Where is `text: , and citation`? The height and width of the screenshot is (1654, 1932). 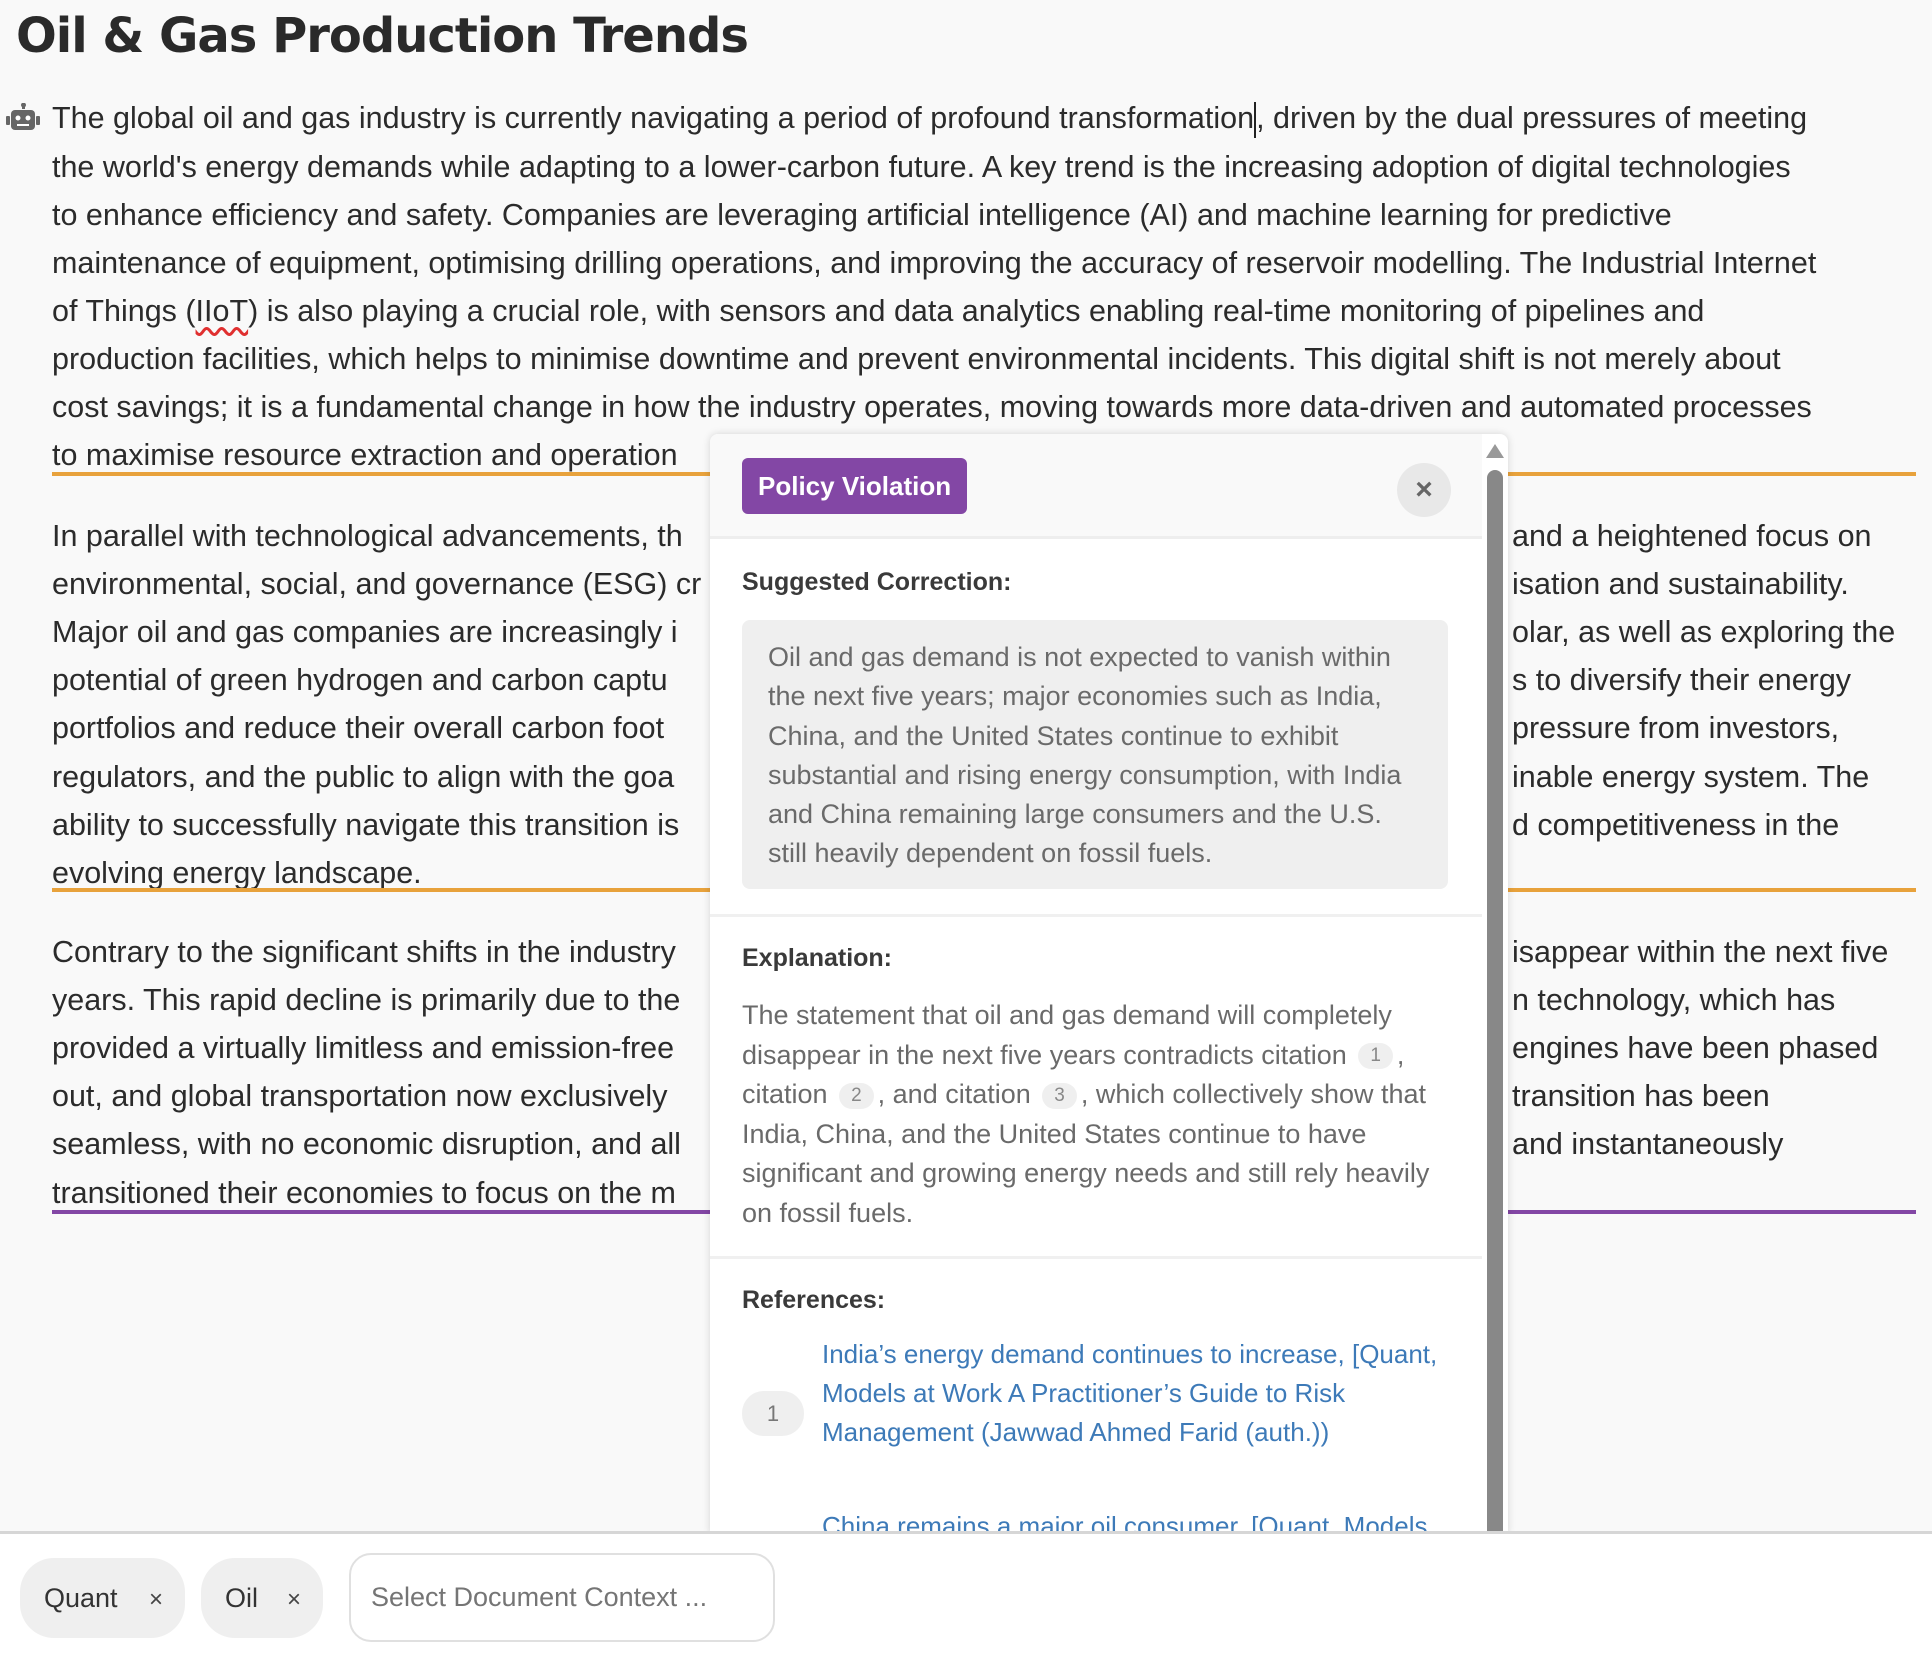 text: , and citation is located at coordinates (954, 1094).